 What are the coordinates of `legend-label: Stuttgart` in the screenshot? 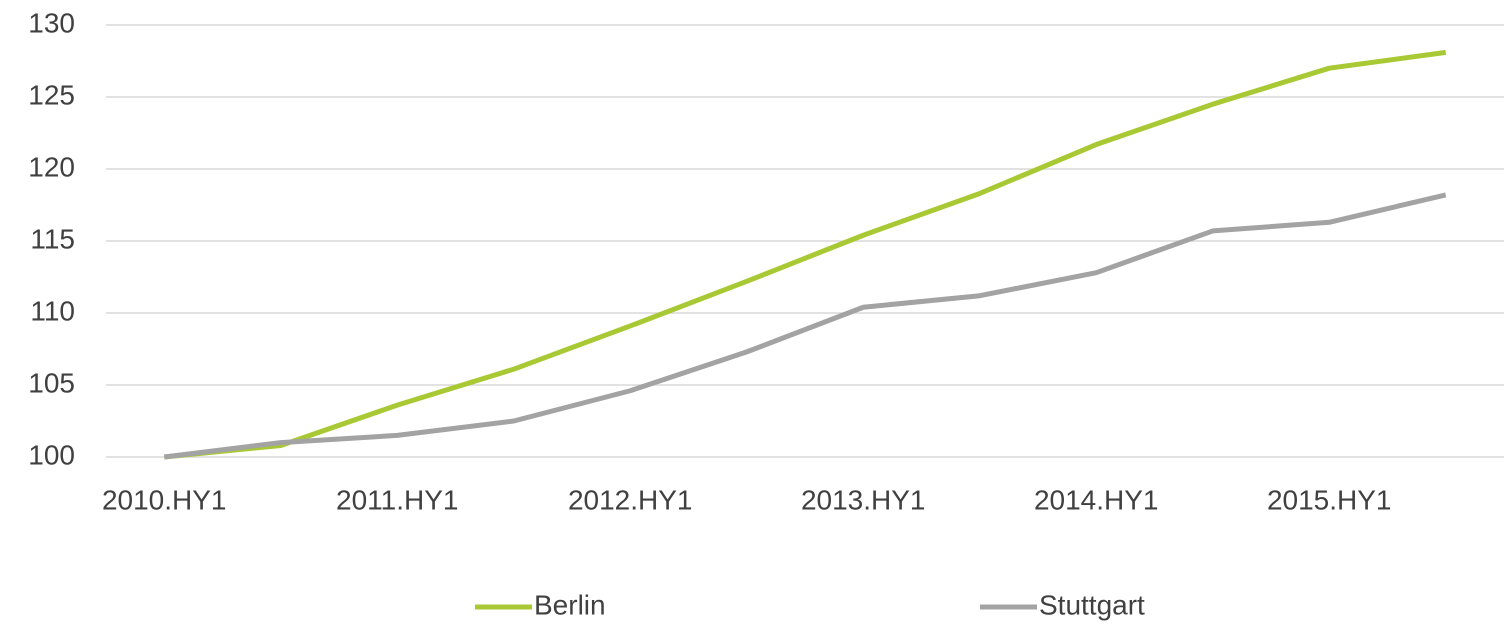 It's located at (1092, 604).